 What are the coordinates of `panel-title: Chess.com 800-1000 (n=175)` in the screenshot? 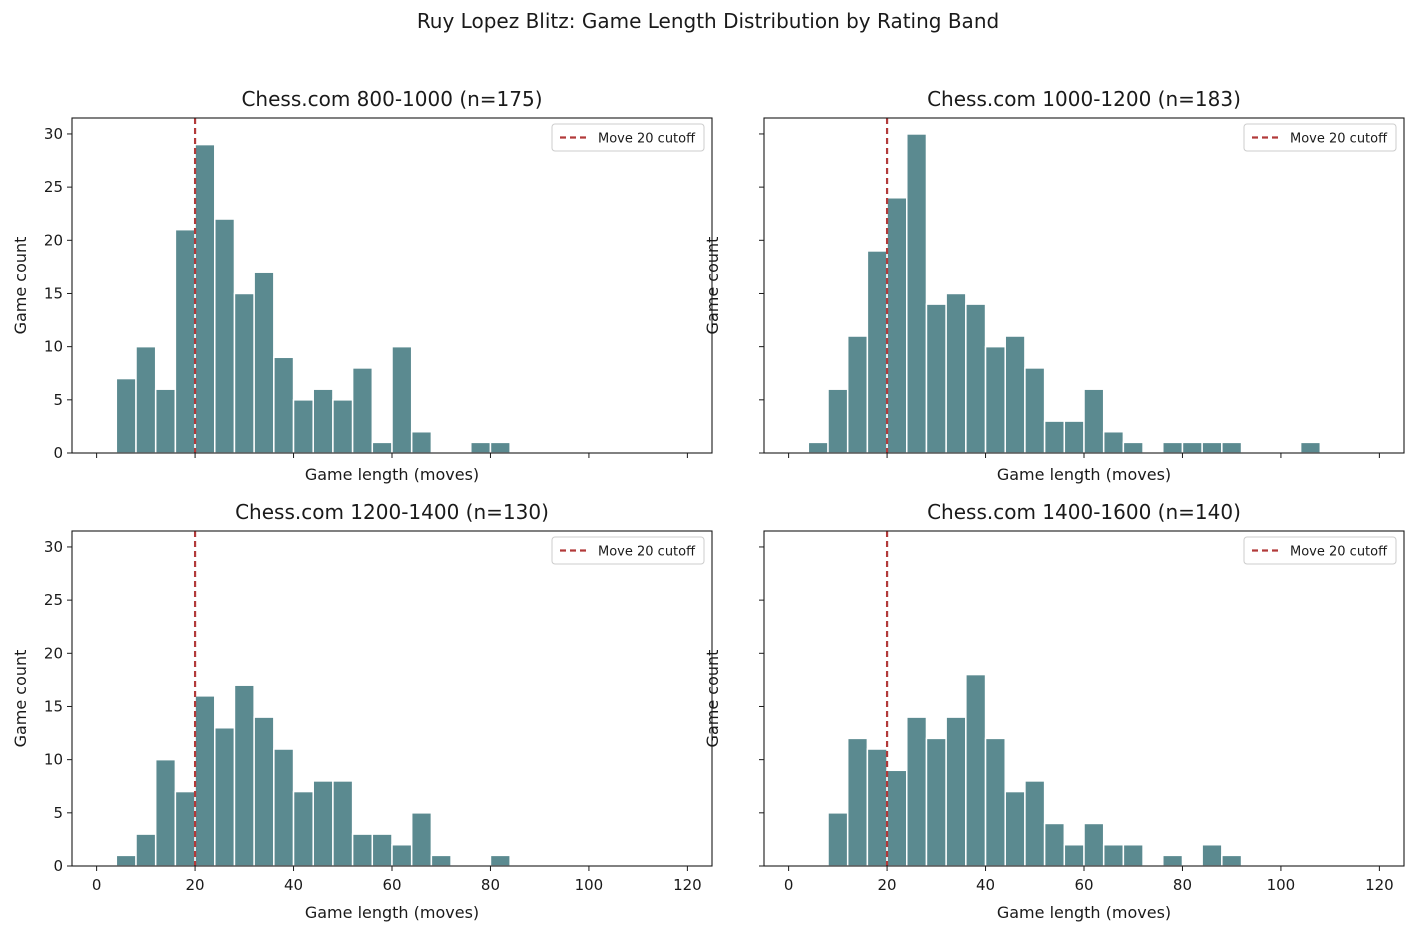 It's located at (391, 99).